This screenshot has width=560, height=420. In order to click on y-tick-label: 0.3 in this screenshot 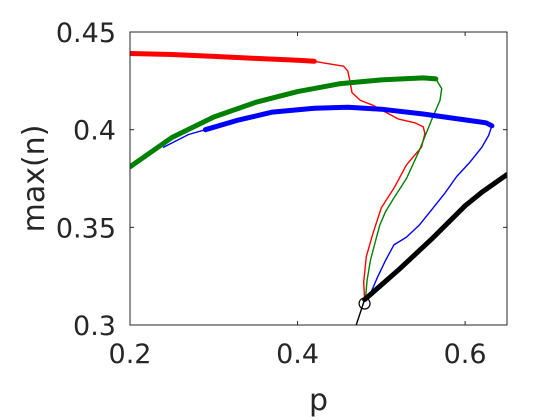, I will do `click(94, 326)`.